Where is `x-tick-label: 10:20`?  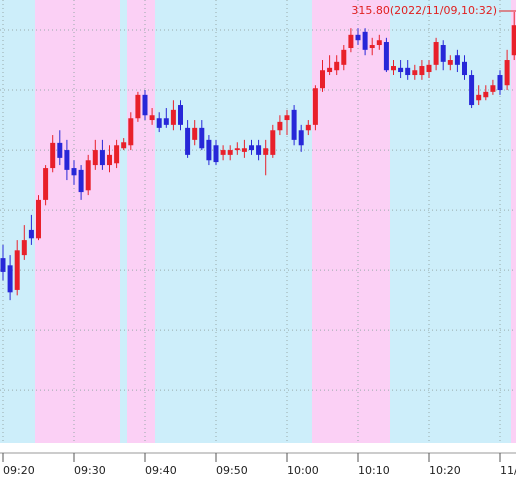 x-tick-label: 10:20 is located at coordinates (445, 470).